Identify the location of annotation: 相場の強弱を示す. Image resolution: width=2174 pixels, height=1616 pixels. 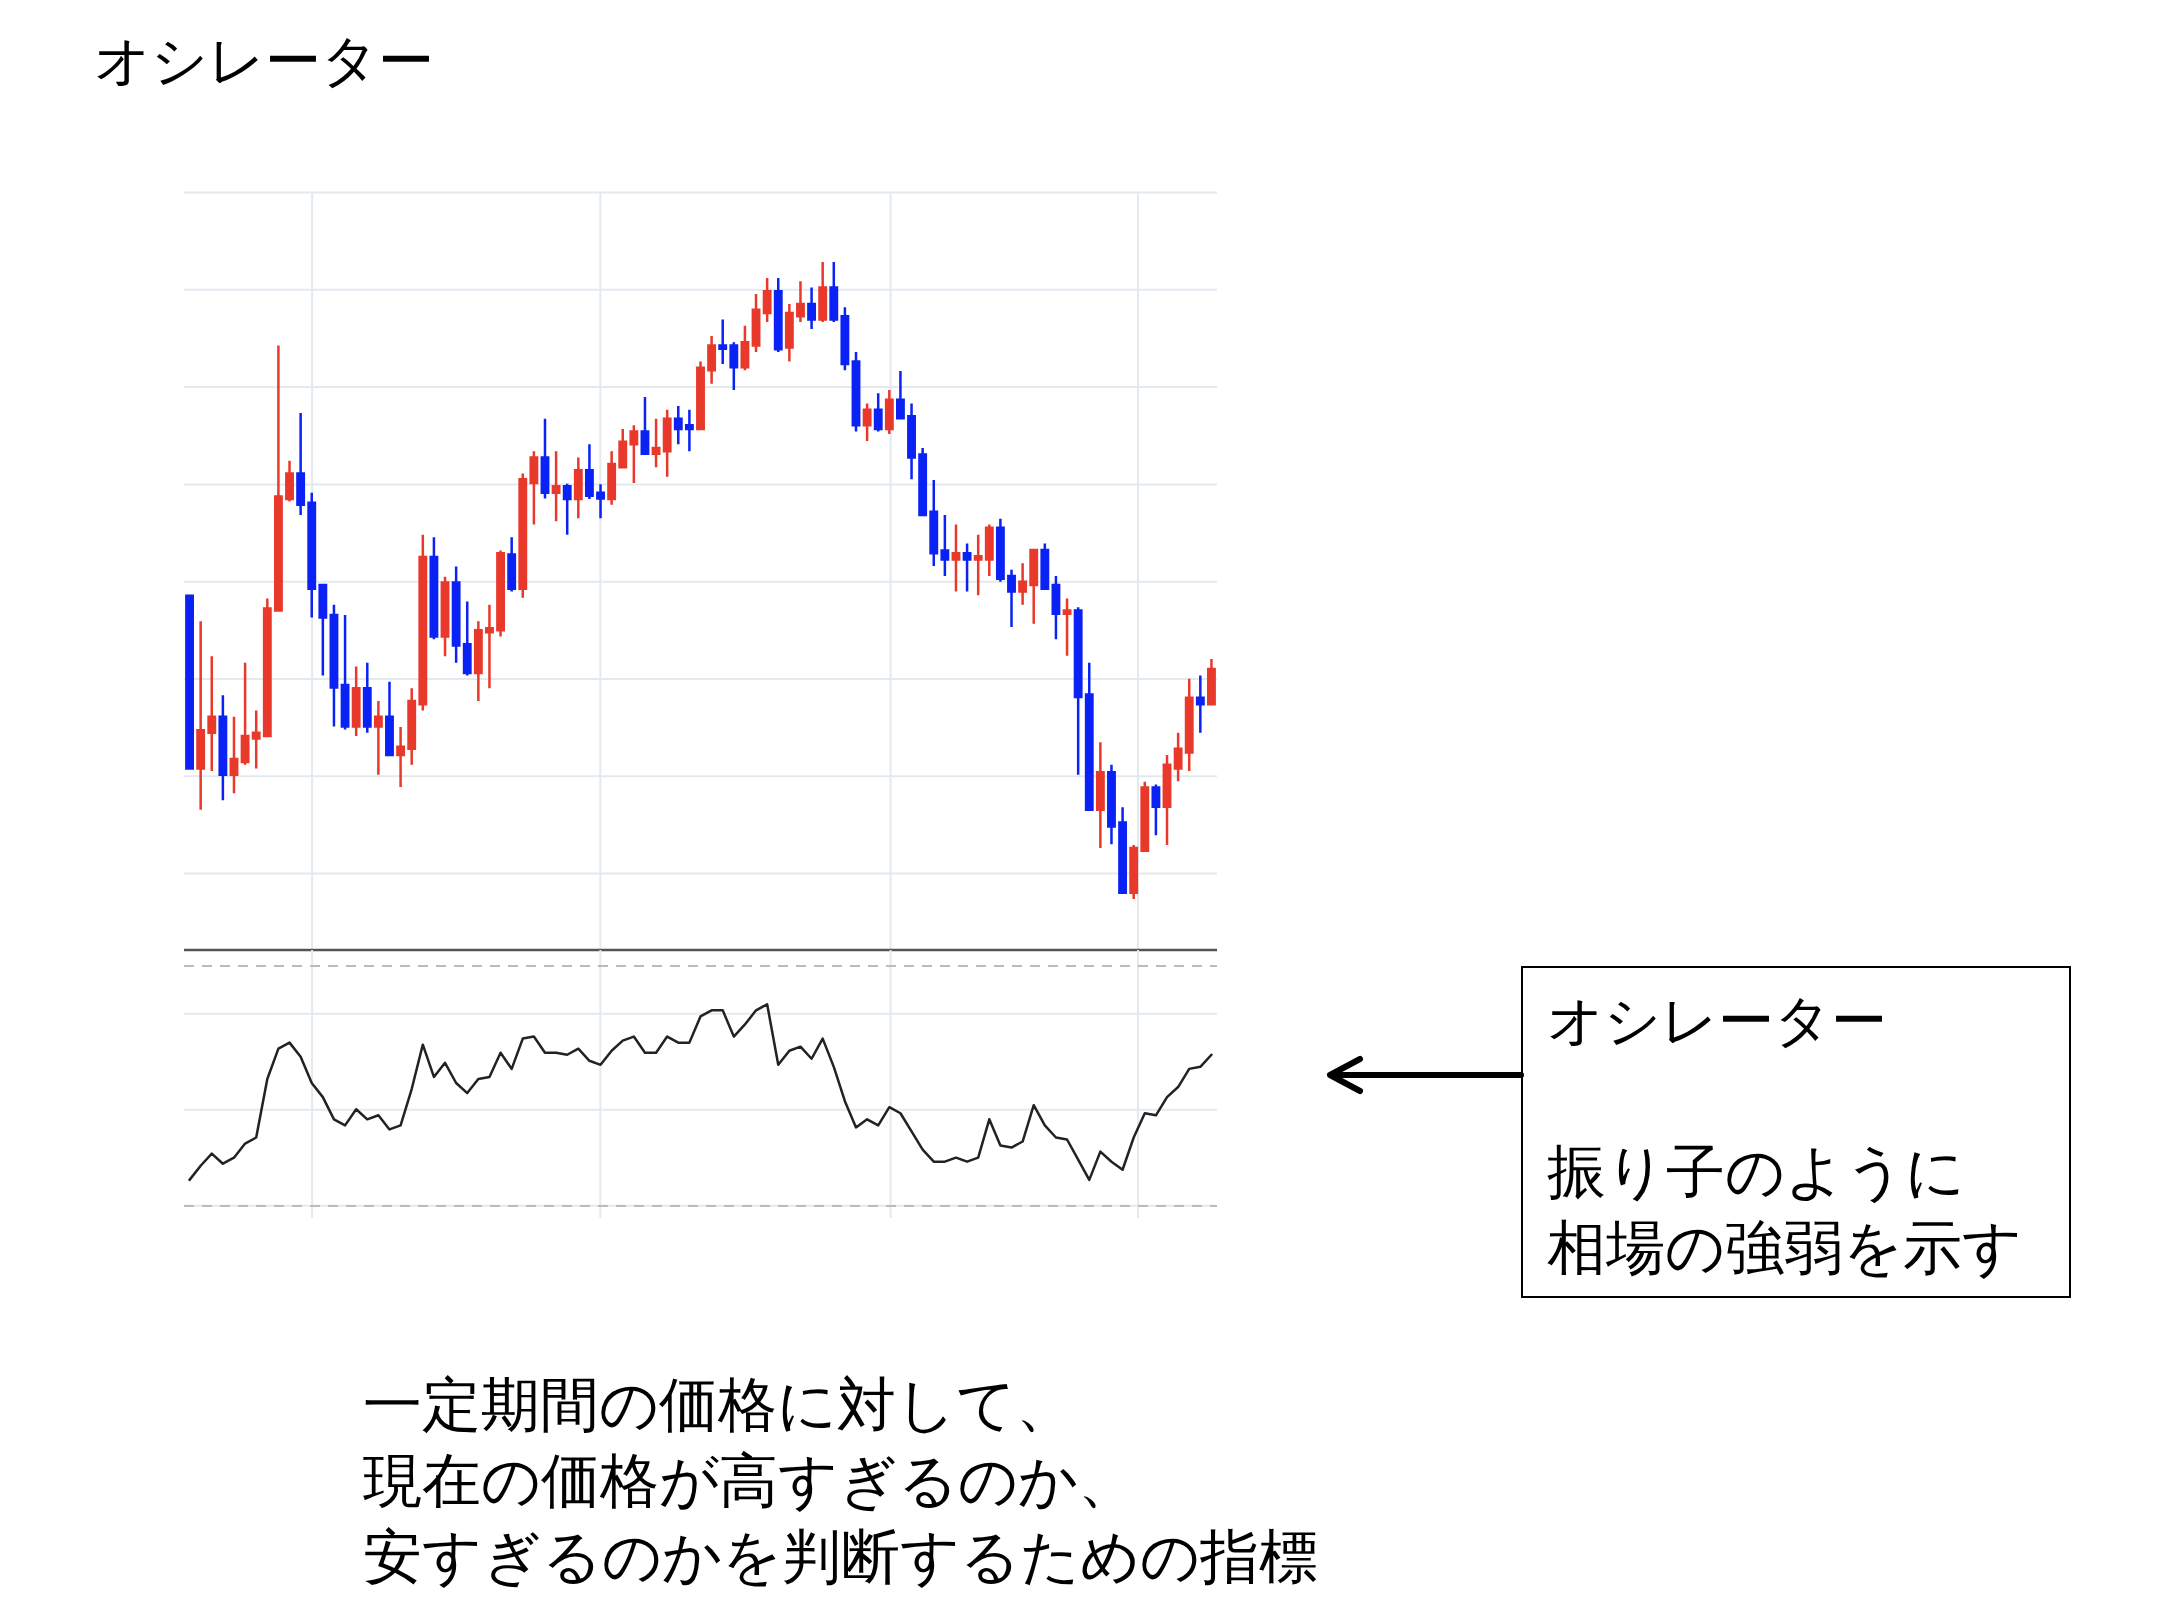
(1784, 1247).